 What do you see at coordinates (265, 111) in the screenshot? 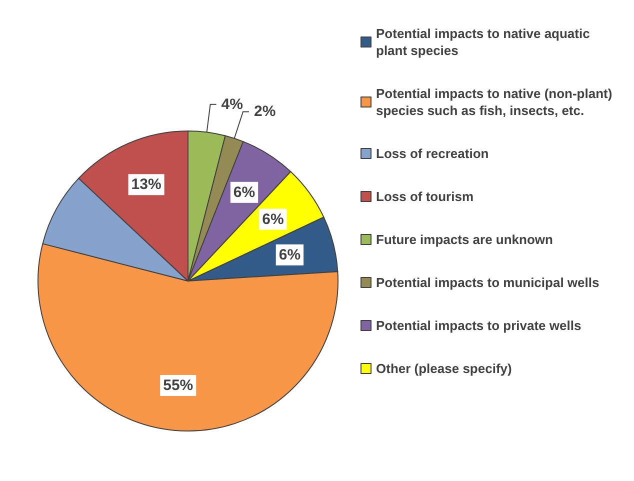
I see `data-label: 2%` at bounding box center [265, 111].